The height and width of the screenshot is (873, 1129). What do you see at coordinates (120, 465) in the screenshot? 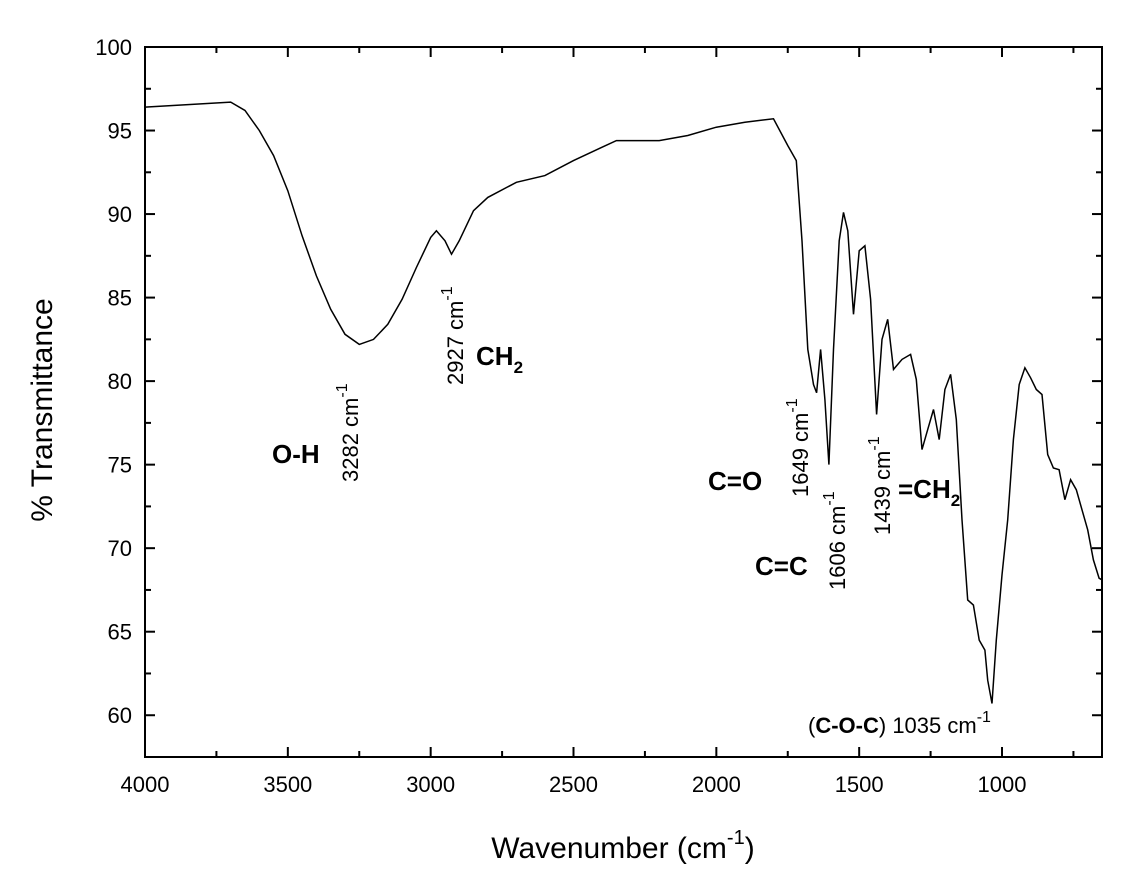
I see `y-tick-label: 75` at bounding box center [120, 465].